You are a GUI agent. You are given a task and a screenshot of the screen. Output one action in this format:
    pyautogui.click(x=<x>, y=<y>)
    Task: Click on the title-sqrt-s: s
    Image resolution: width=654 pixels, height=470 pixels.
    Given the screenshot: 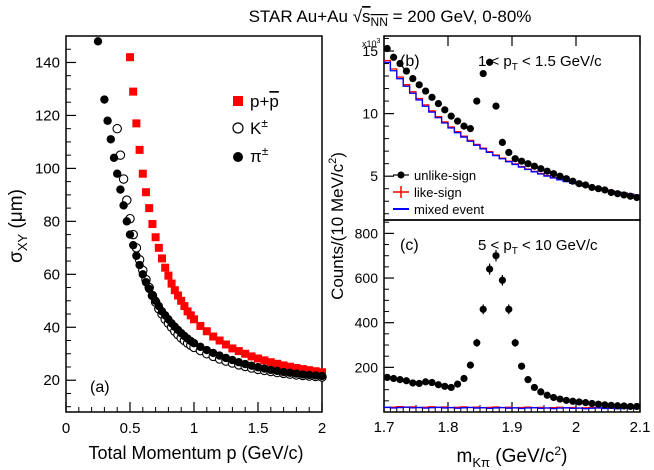 What is the action you would take?
    pyautogui.click(x=366, y=16)
    